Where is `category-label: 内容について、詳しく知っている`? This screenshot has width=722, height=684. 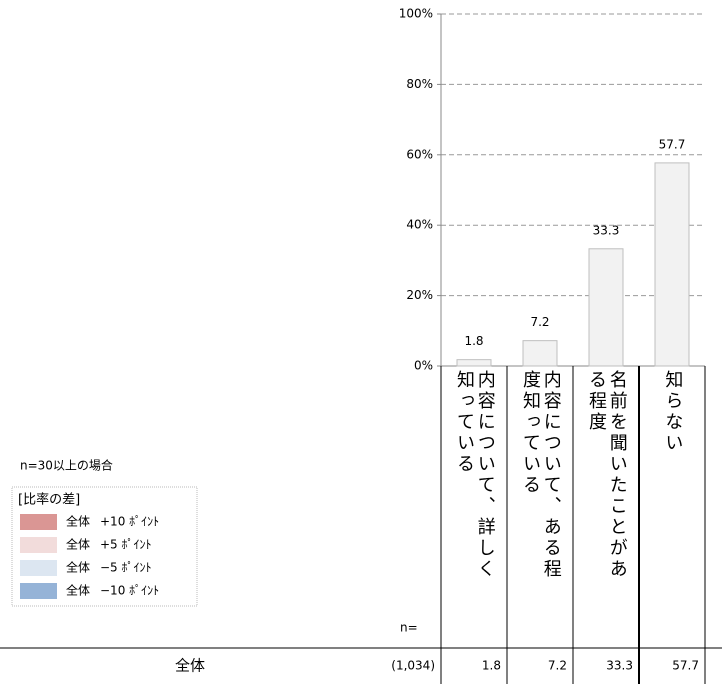 category-label: 内容について、詳しく知っている is located at coordinates (475, 475).